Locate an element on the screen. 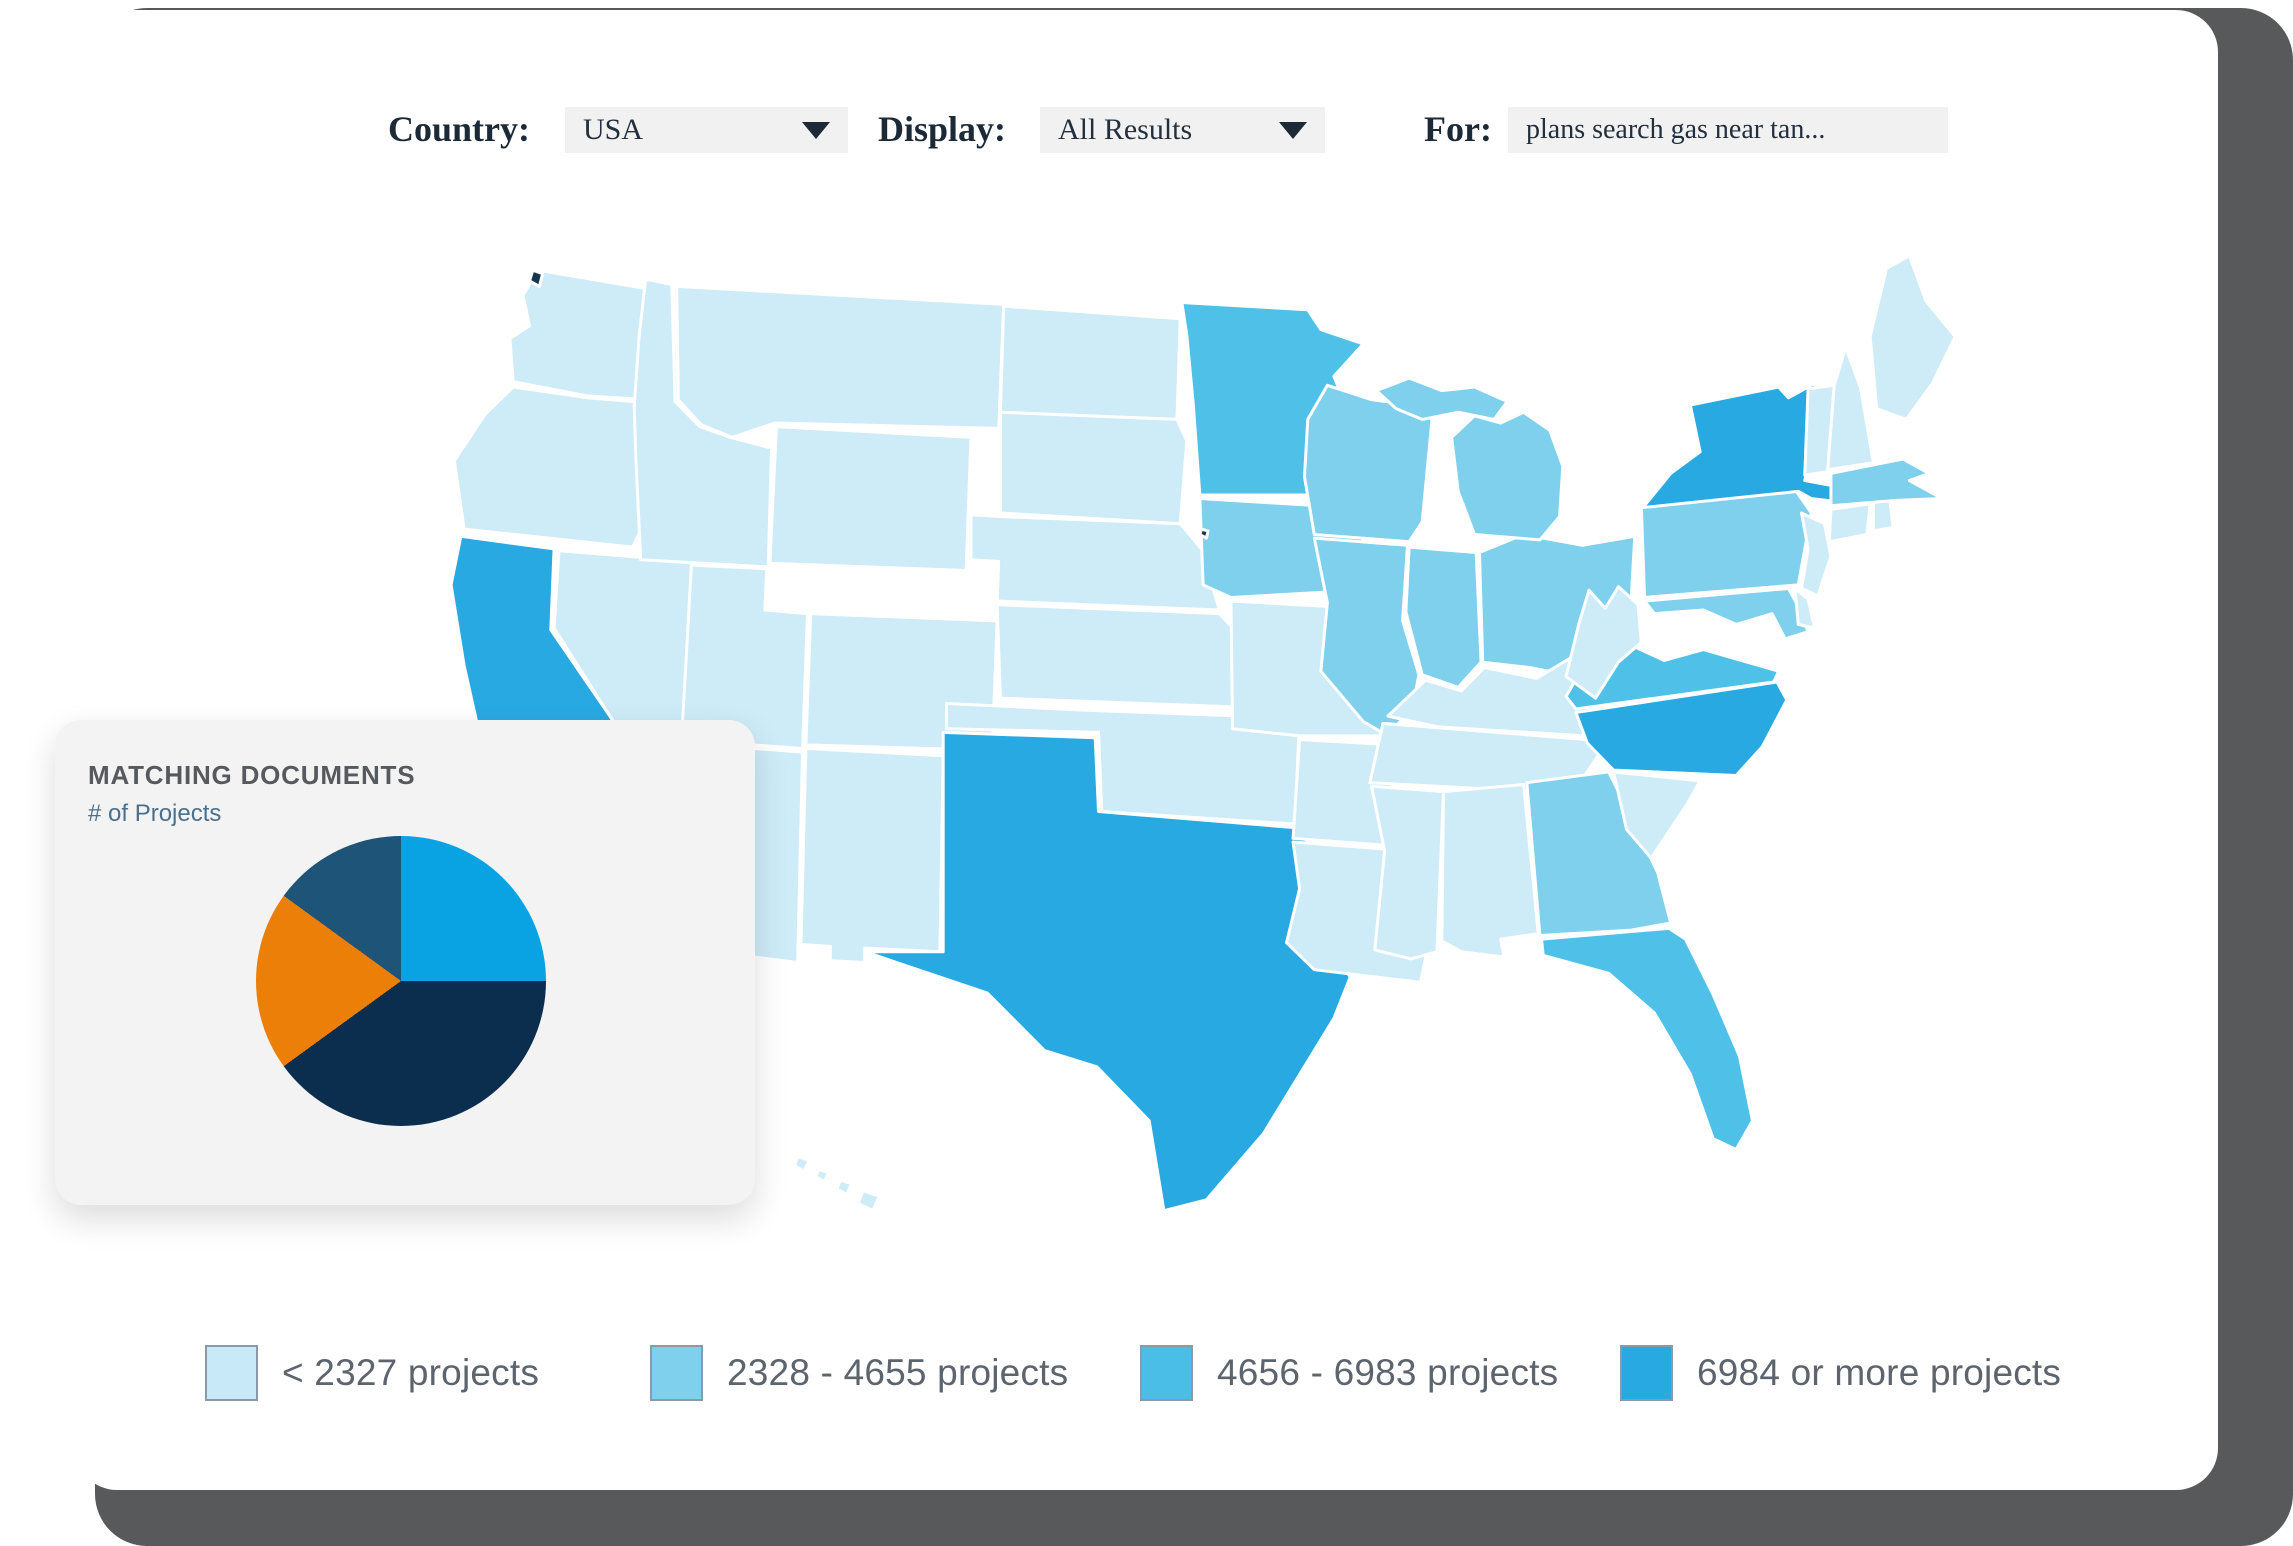  state-SD is located at coordinates (1093, 467).